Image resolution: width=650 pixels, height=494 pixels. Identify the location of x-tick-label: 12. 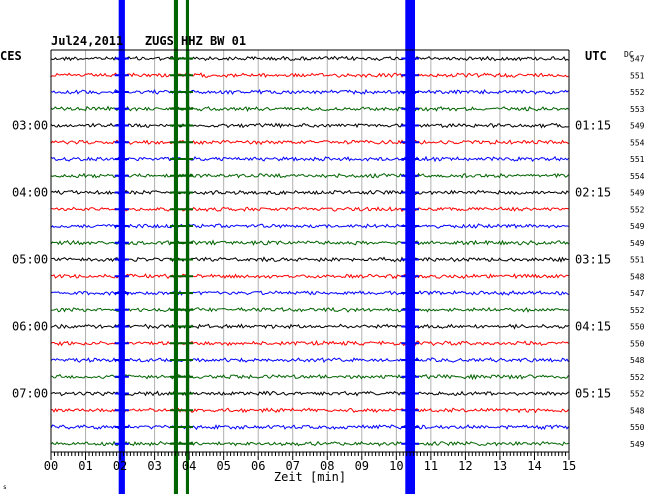
(465, 466).